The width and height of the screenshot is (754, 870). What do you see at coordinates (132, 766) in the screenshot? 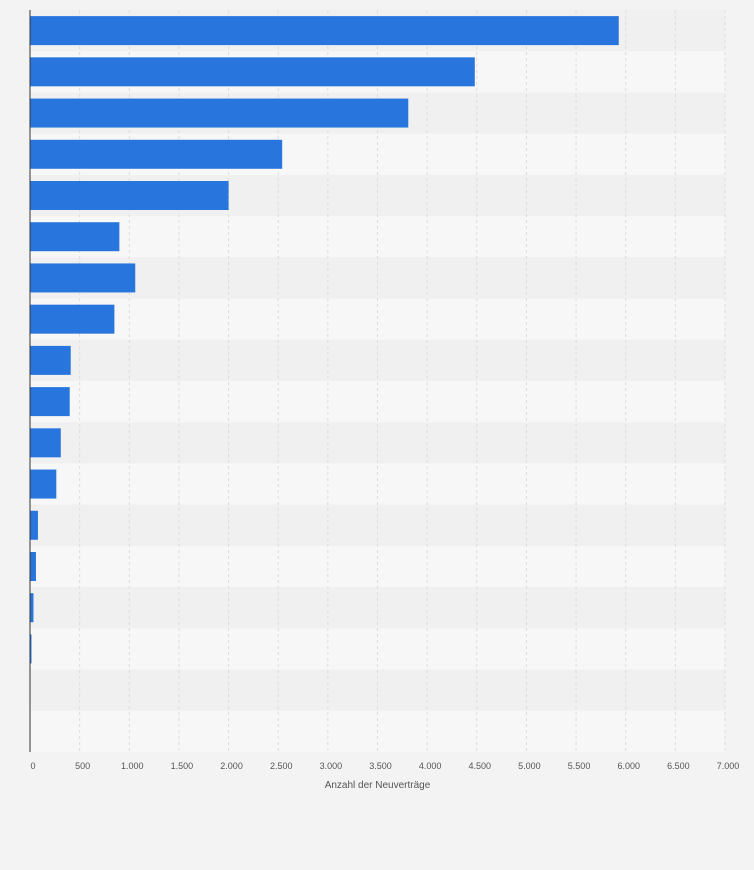
I see `x-tick-label: 1.000` at bounding box center [132, 766].